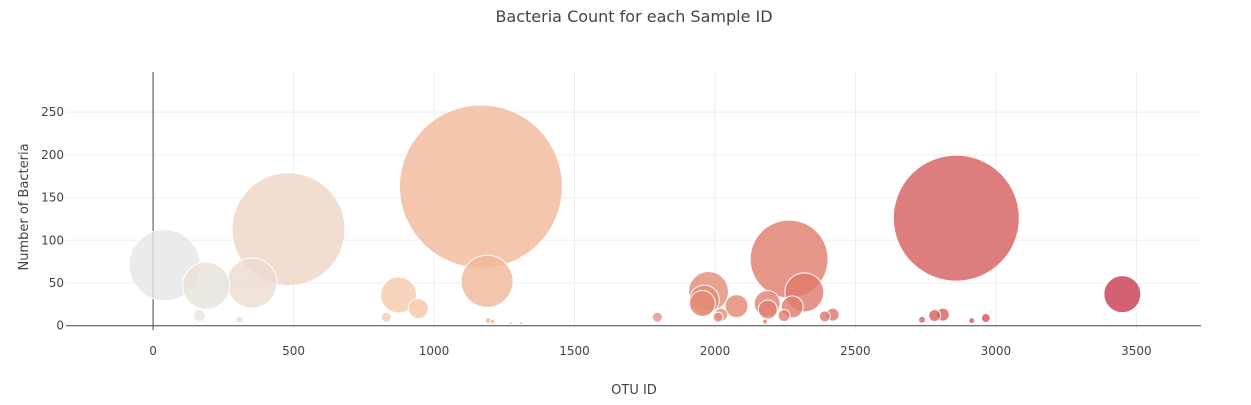  Describe the element at coordinates (52, 112) in the screenshot. I see `y-tick-label: 250` at that location.